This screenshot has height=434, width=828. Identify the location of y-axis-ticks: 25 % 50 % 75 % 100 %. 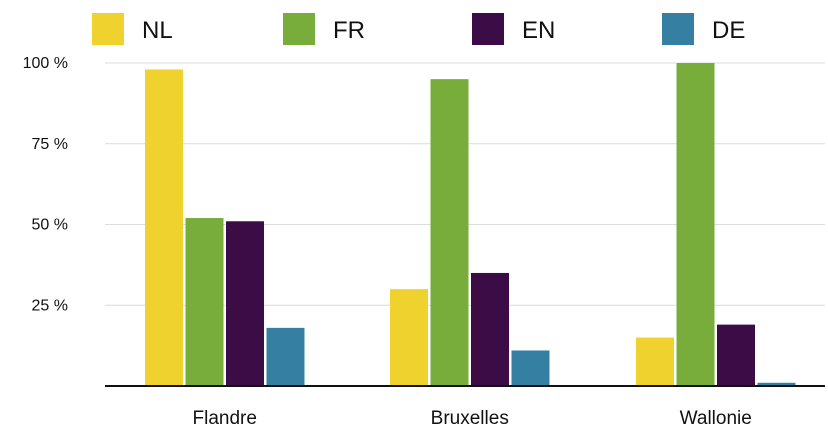
(45, 184).